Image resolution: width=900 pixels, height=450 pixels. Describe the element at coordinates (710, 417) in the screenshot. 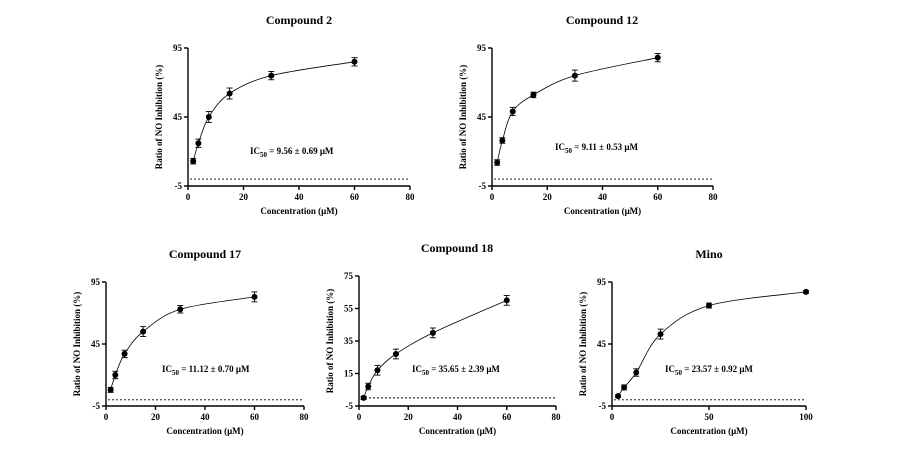

I see `x-tick-label: 50` at that location.